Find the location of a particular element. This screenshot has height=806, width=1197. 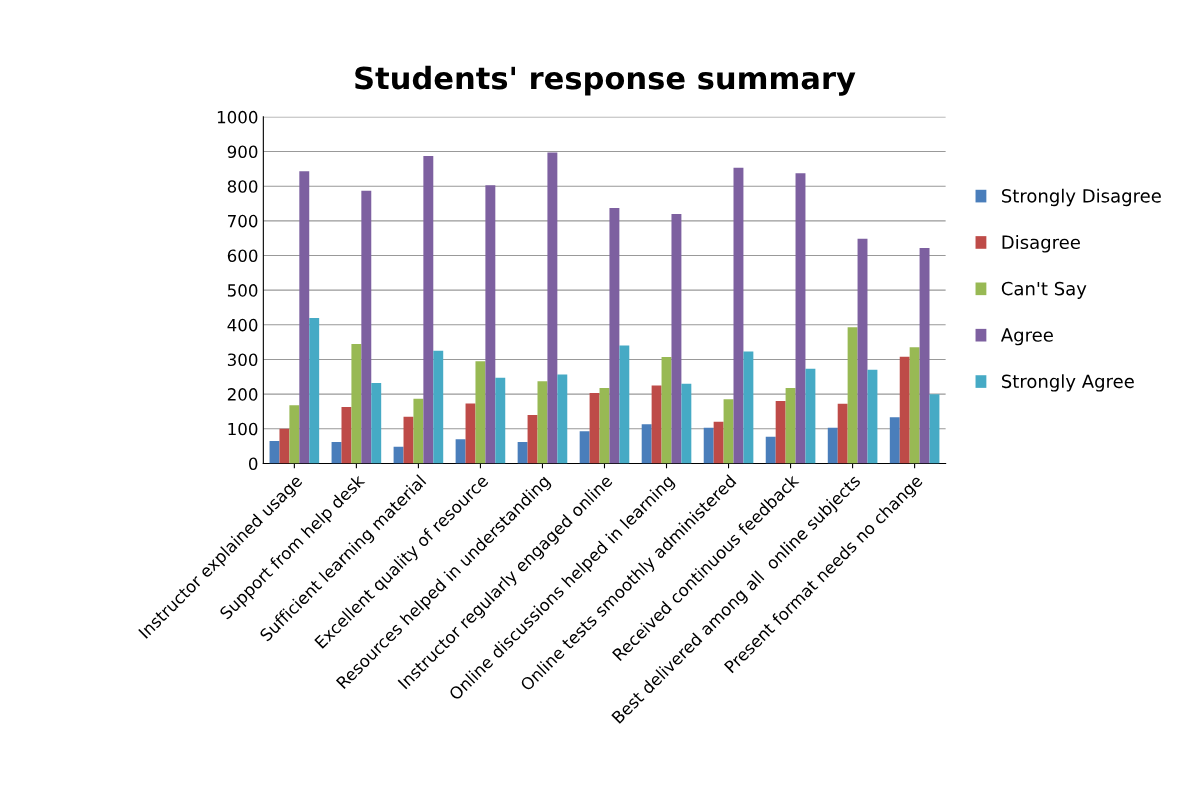

legend-label: Strongly Disagree is located at coordinates (1081, 197).